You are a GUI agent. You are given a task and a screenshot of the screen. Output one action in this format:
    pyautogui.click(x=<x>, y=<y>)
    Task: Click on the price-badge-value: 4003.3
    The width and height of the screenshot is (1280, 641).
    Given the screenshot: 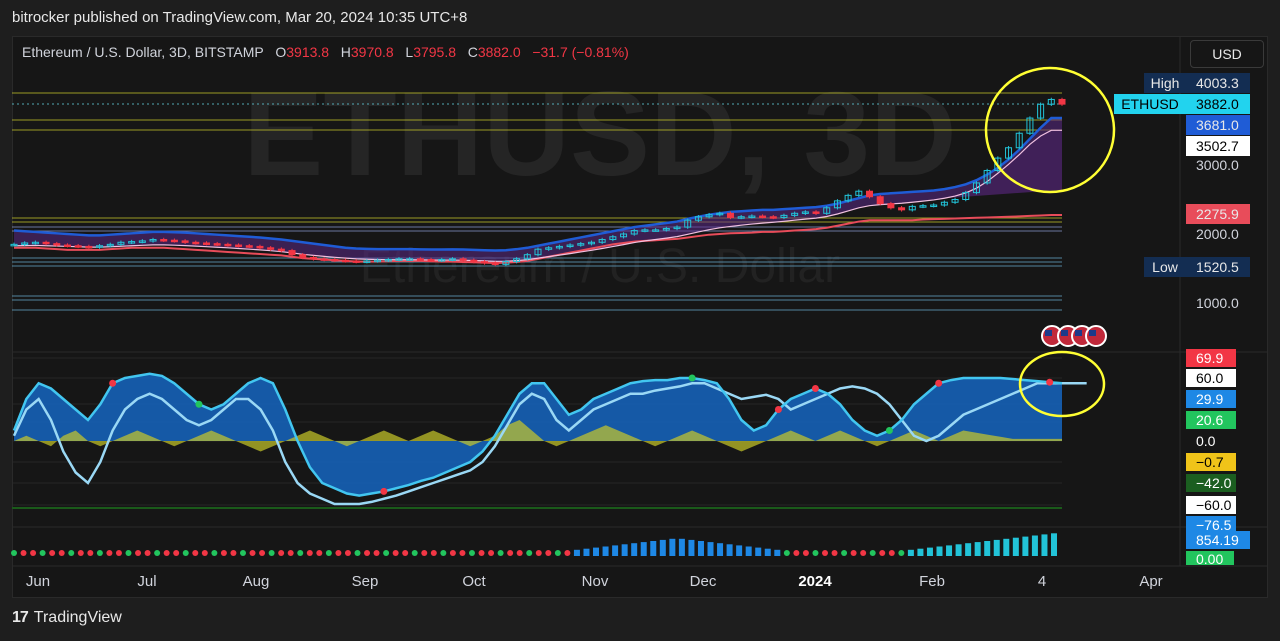 What is the action you would take?
    pyautogui.click(x=1217, y=83)
    